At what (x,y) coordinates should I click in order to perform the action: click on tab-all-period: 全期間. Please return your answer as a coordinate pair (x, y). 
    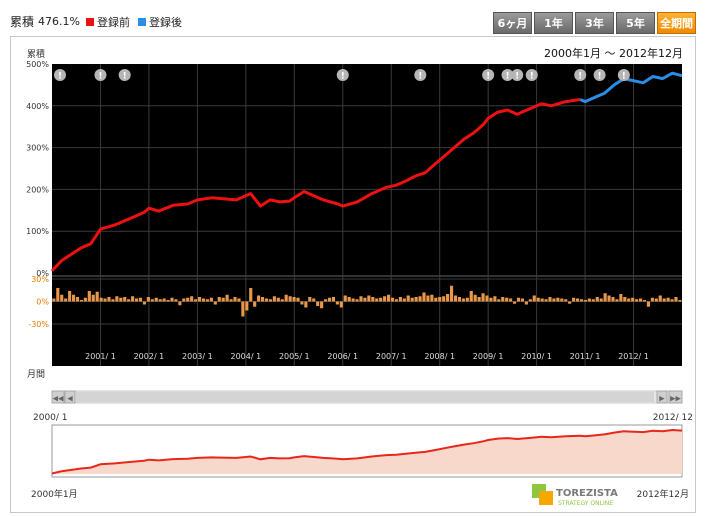
    Looking at the image, I should click on (676, 23).